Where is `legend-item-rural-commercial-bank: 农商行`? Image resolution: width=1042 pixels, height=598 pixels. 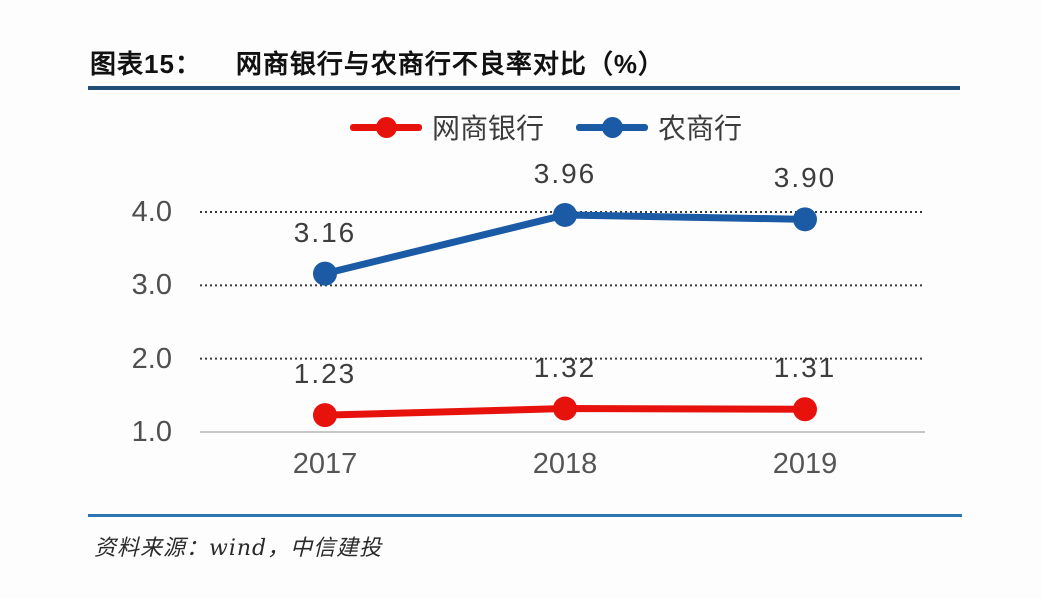
legend-item-rural-commercial-bank: 农商行 is located at coordinates (659, 127).